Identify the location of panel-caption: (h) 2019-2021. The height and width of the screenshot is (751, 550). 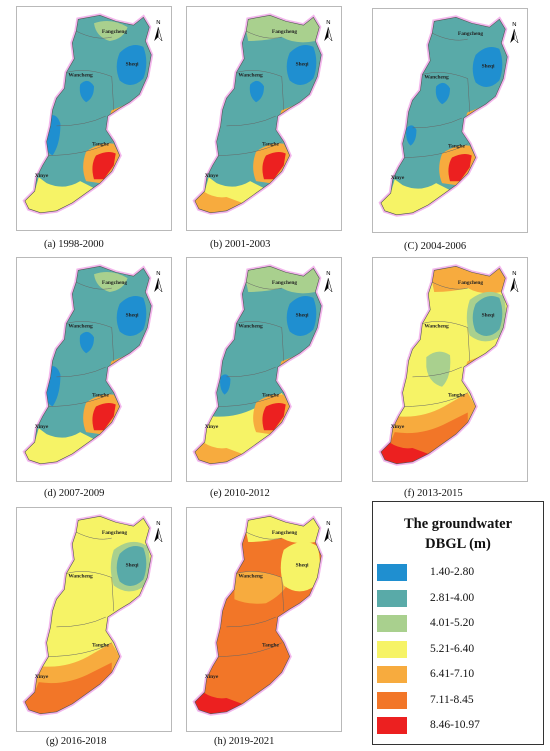
(244, 741).